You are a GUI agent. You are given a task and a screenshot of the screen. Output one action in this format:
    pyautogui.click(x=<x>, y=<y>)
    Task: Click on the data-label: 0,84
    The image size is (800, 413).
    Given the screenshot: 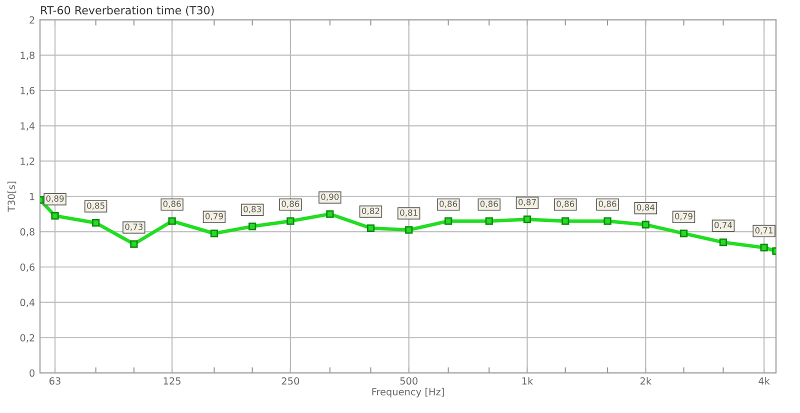 What is the action you would take?
    pyautogui.click(x=645, y=208)
    